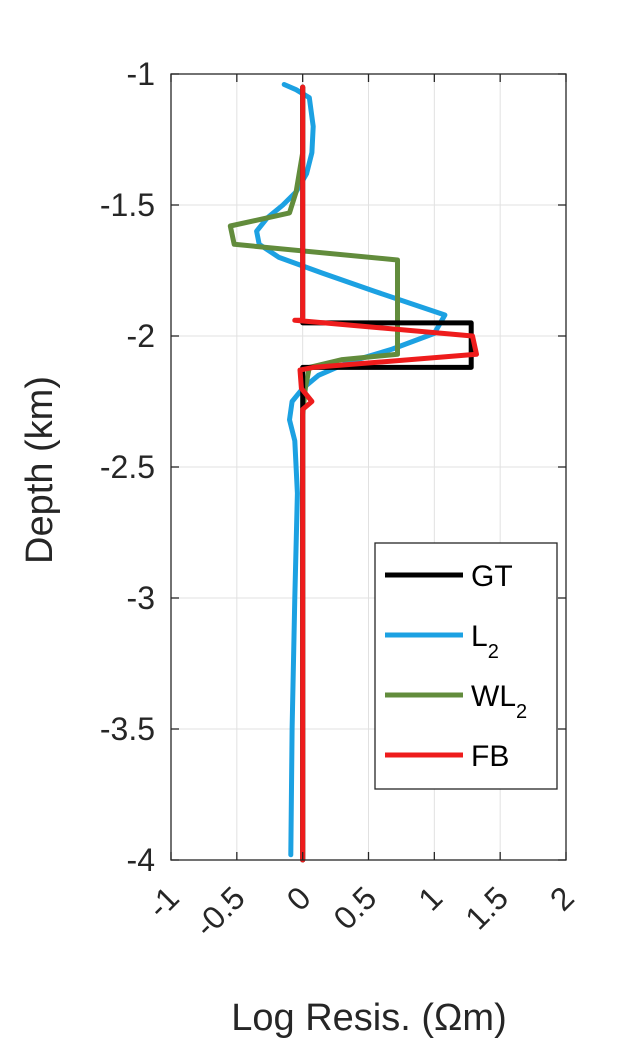 This screenshot has width=625, height=1042. Describe the element at coordinates (492, 576) in the screenshot. I see `legend-label-gt: GT` at that location.